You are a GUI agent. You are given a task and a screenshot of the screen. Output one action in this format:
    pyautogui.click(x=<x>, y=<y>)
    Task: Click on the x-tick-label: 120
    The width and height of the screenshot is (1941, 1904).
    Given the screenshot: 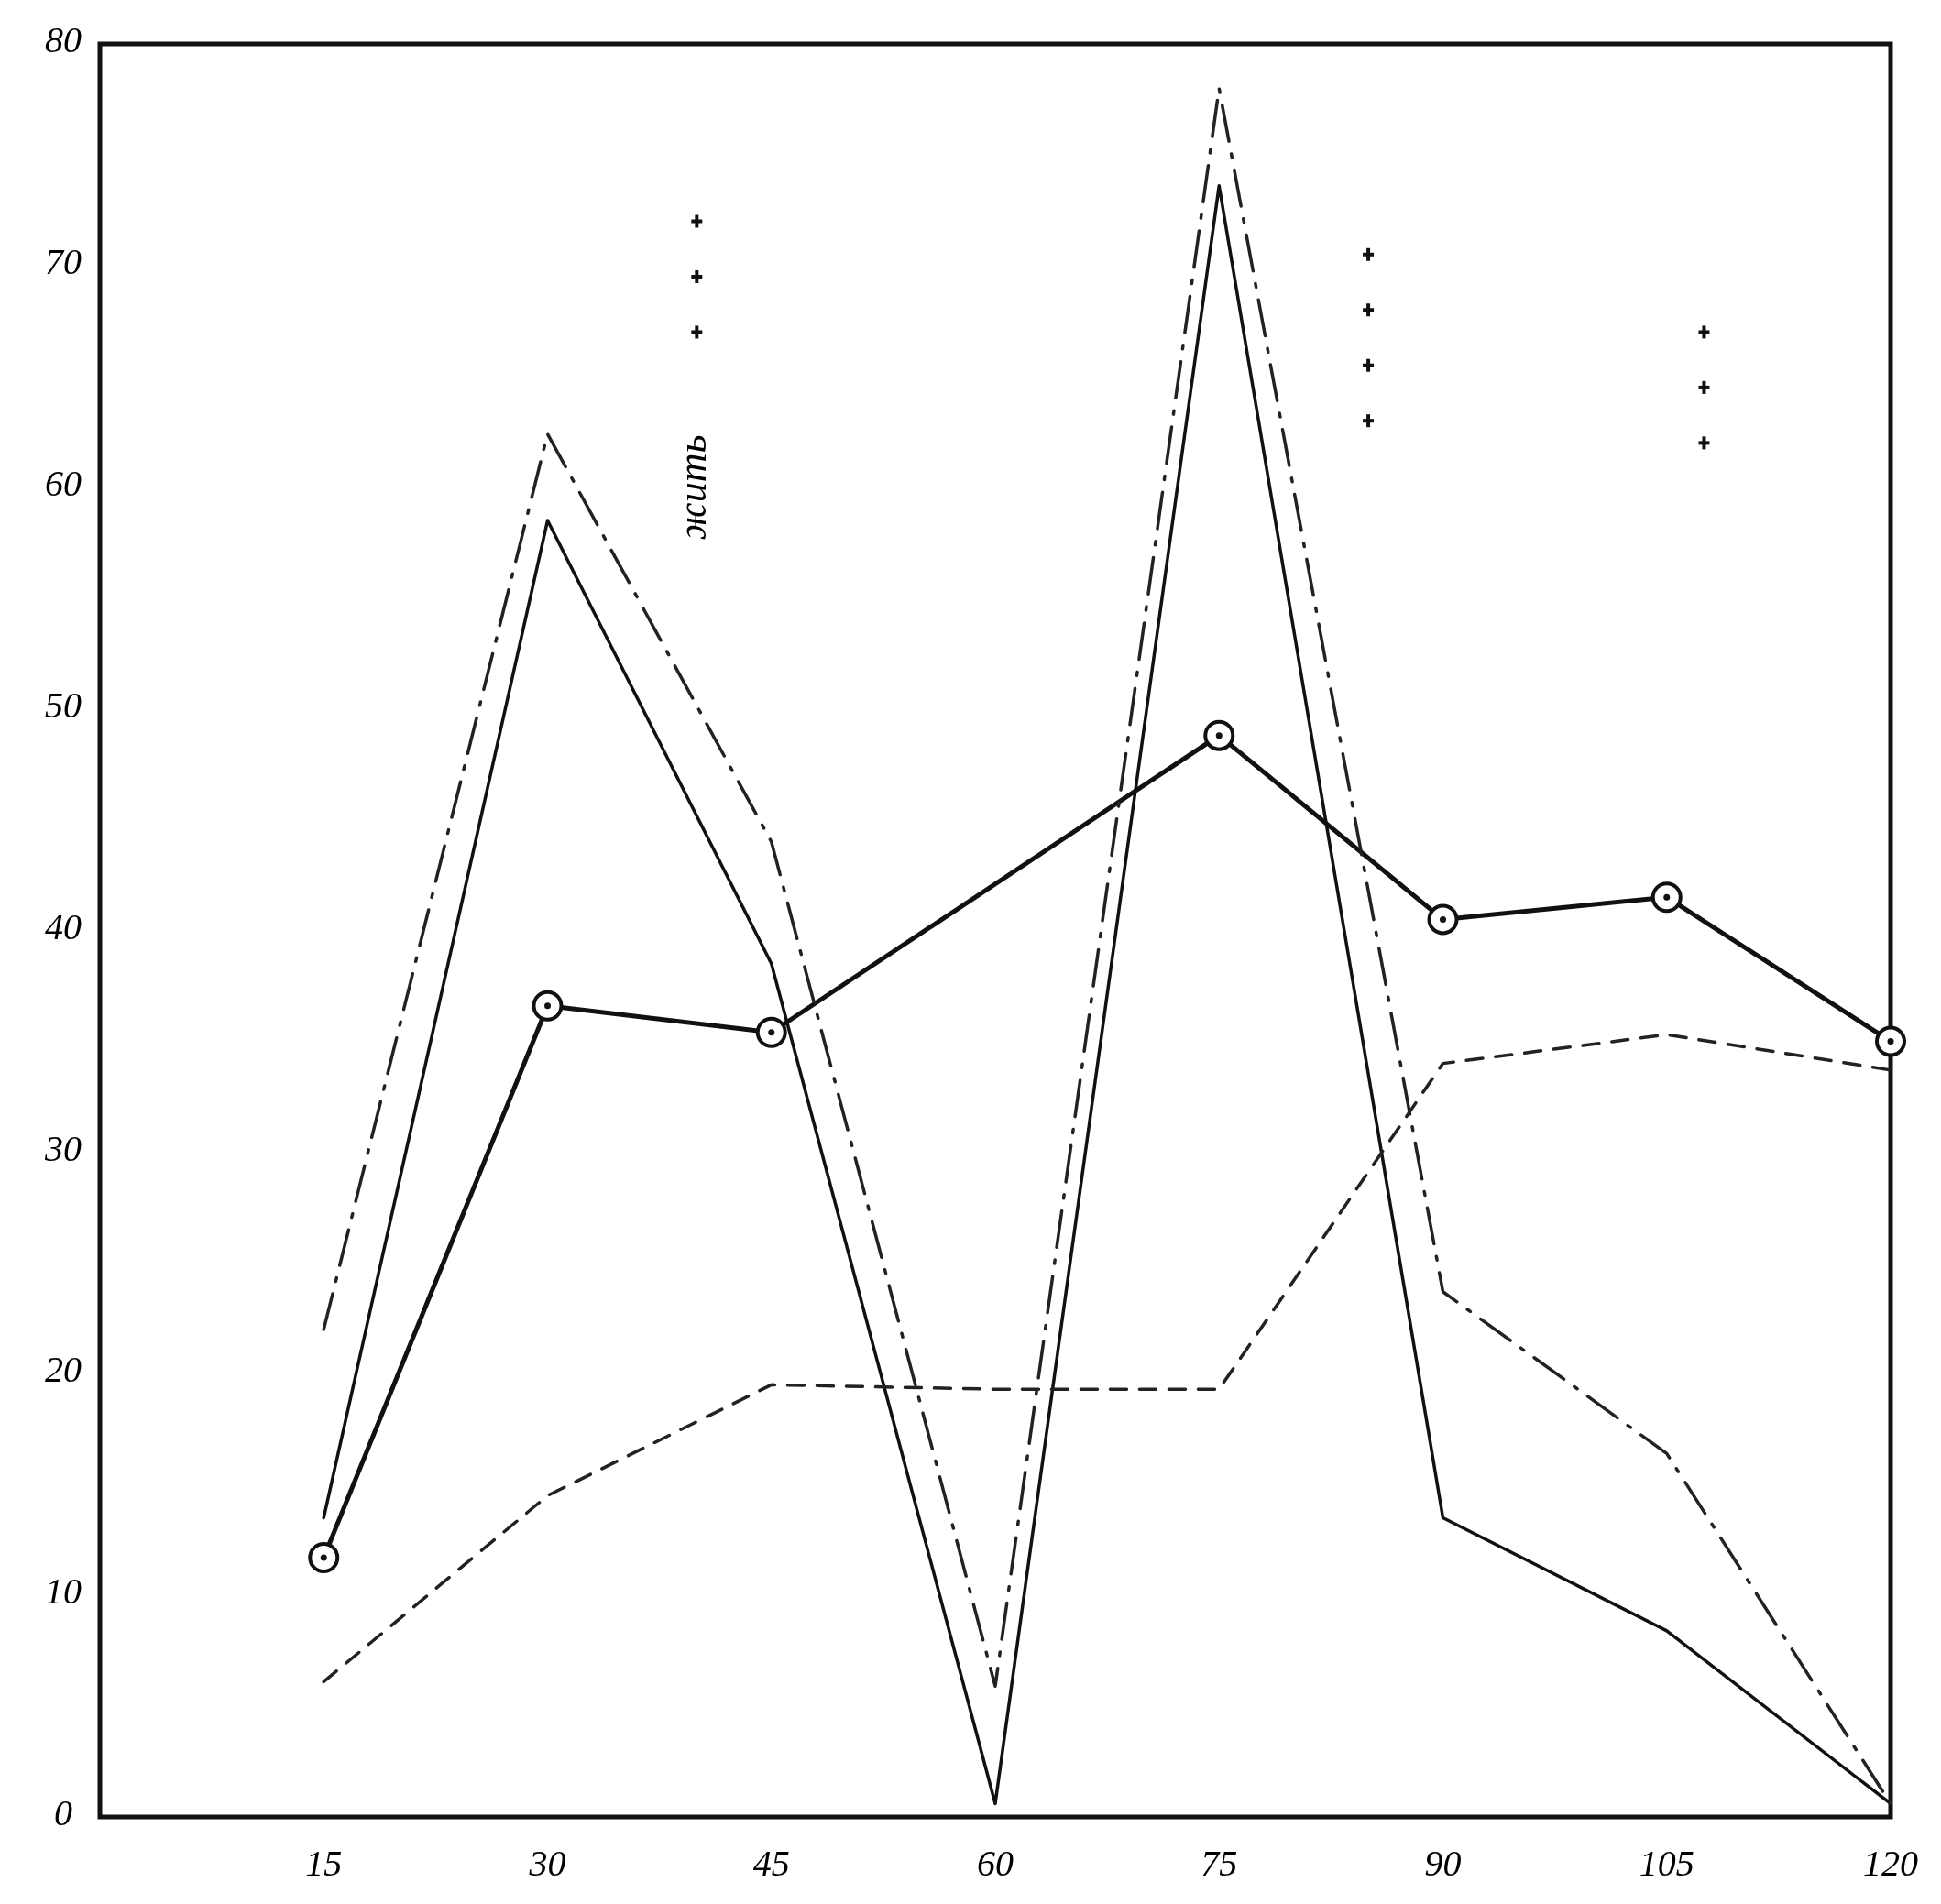 What is the action you would take?
    pyautogui.click(x=1890, y=1864)
    